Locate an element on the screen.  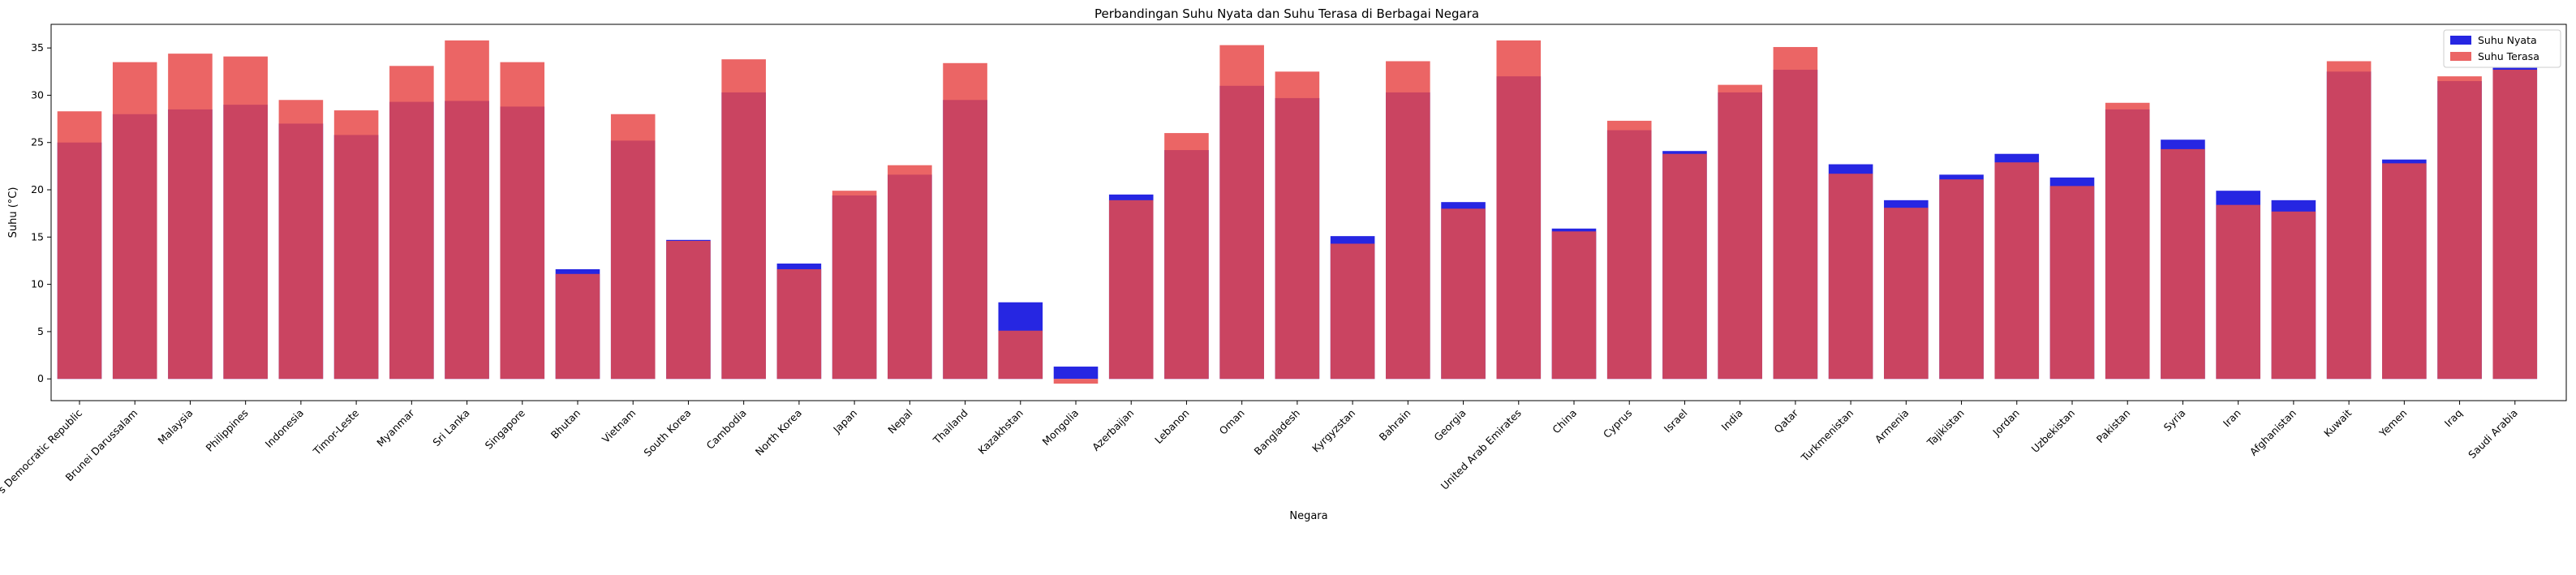
y-tick-label: 5 is located at coordinates (40, 331).